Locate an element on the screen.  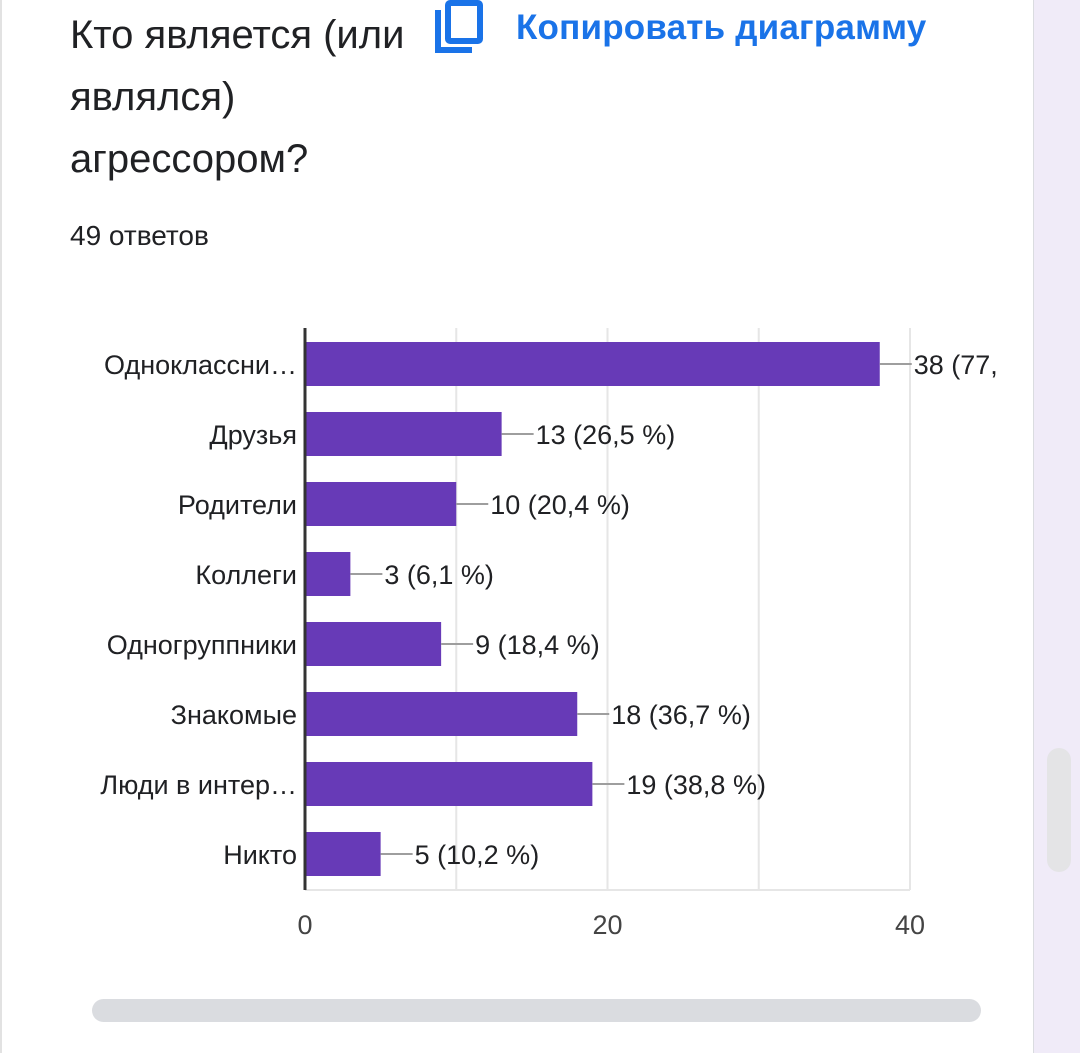
copy-chart-label: Копировать диаграмму is located at coordinates (721, 28).